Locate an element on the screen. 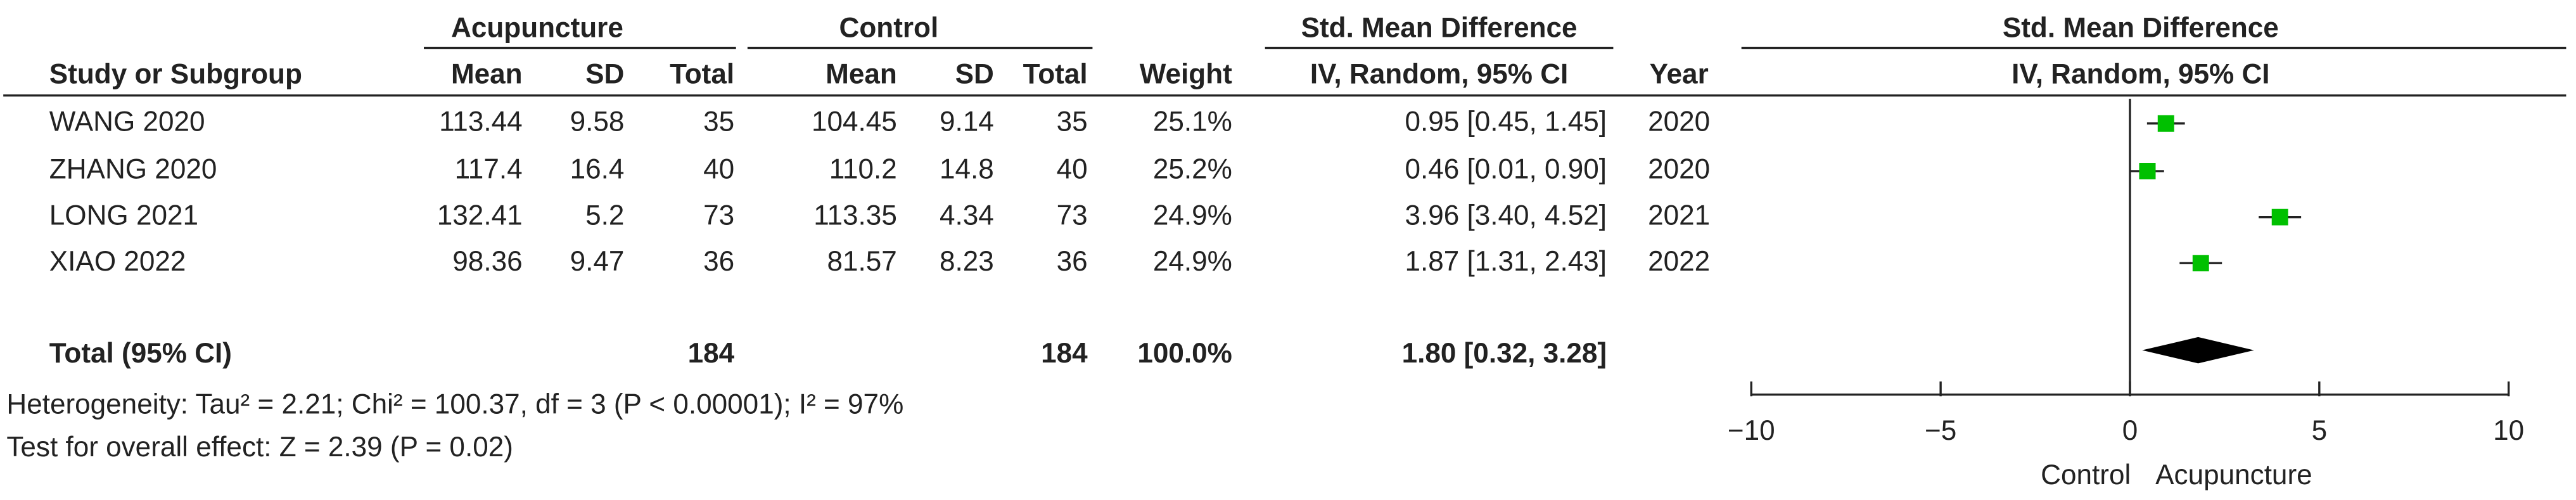  cell: 113.35 is located at coordinates (855, 216).